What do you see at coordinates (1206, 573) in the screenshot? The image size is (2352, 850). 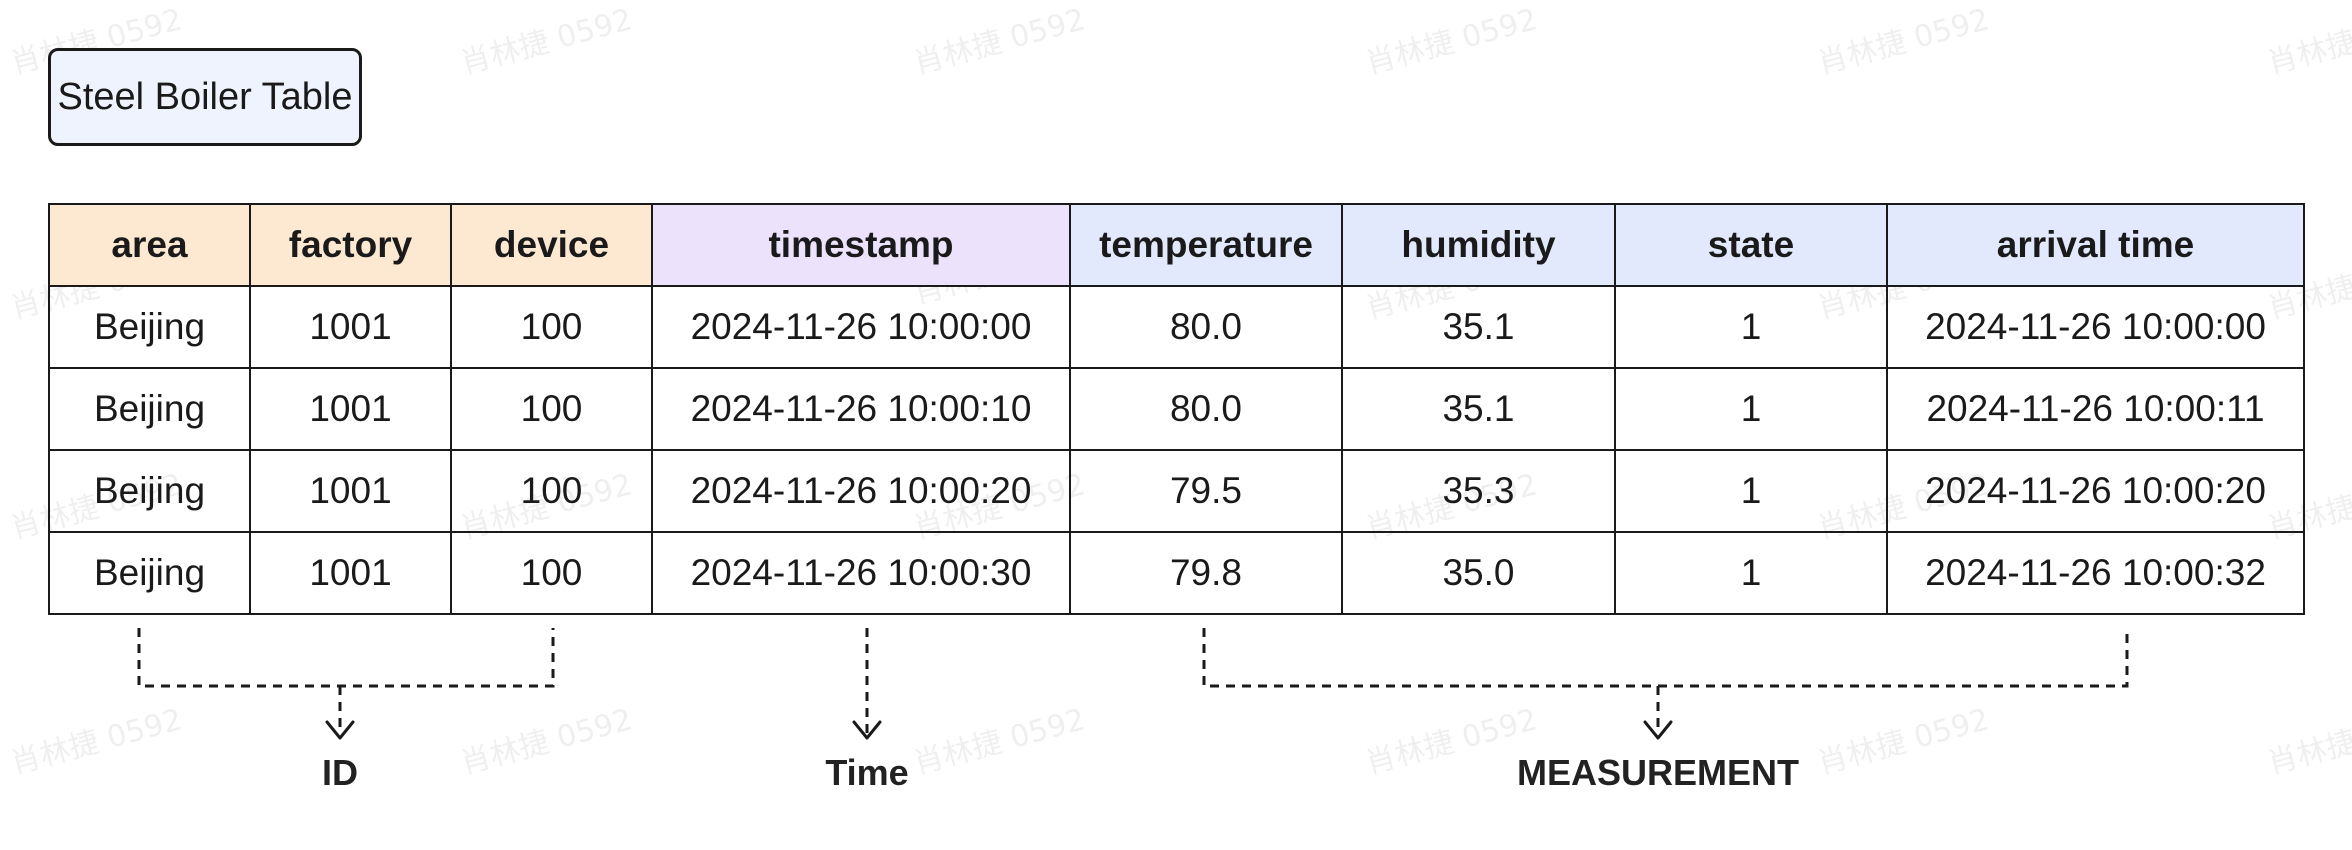 I see `cell-temperature: 79.8` at bounding box center [1206, 573].